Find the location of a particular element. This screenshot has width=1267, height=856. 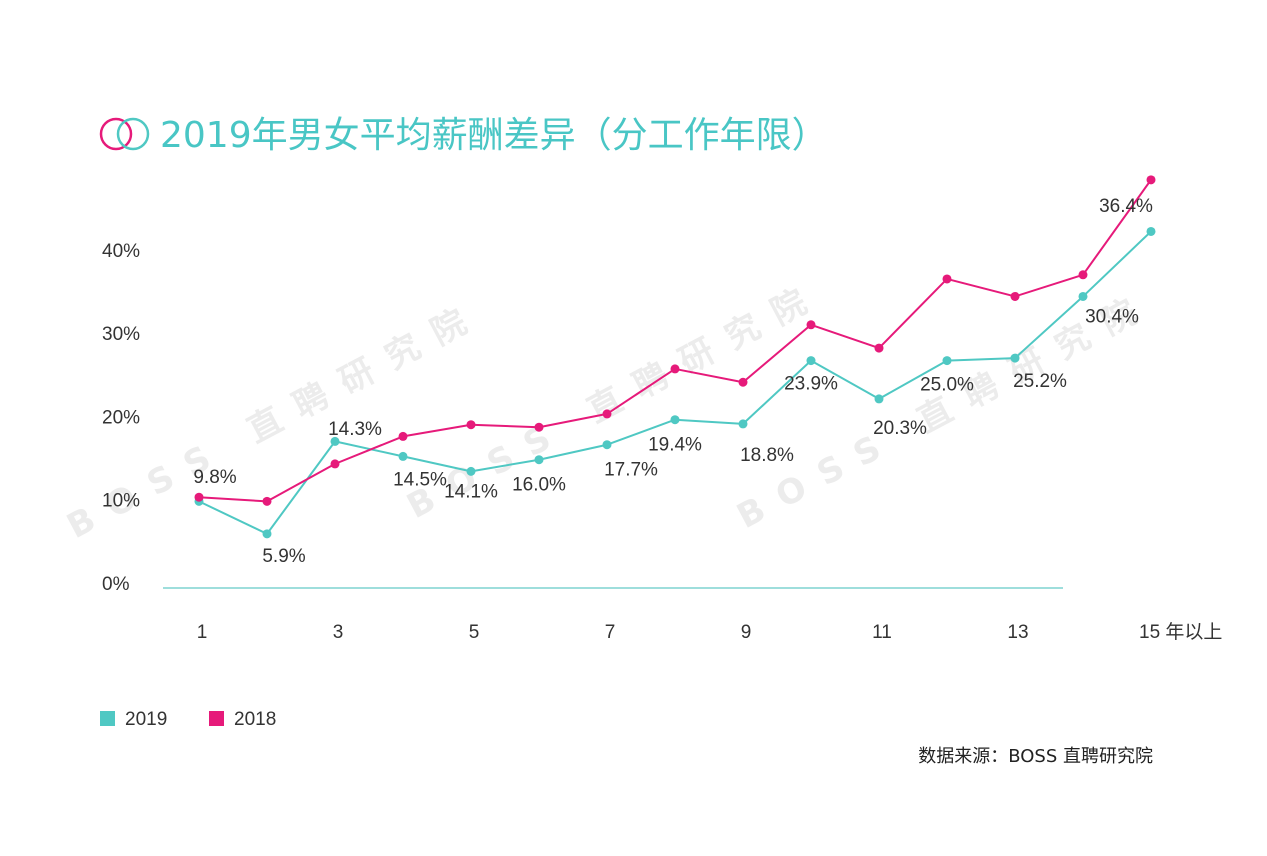

data-label-2019: 17.7% is located at coordinates (631, 470).